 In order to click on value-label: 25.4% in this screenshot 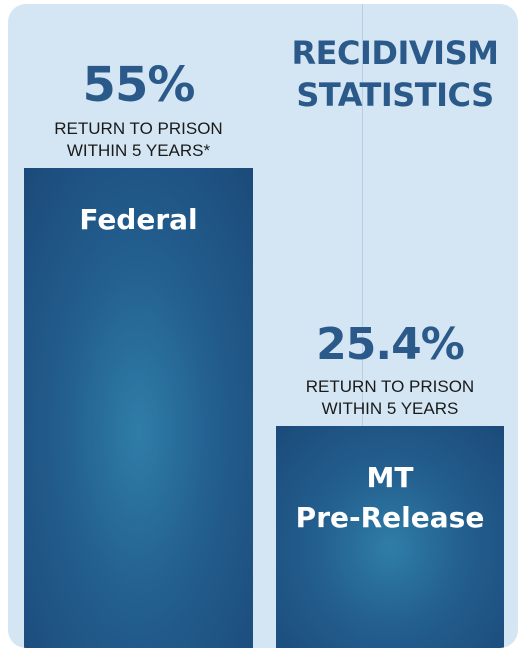, I will do `click(390, 344)`.